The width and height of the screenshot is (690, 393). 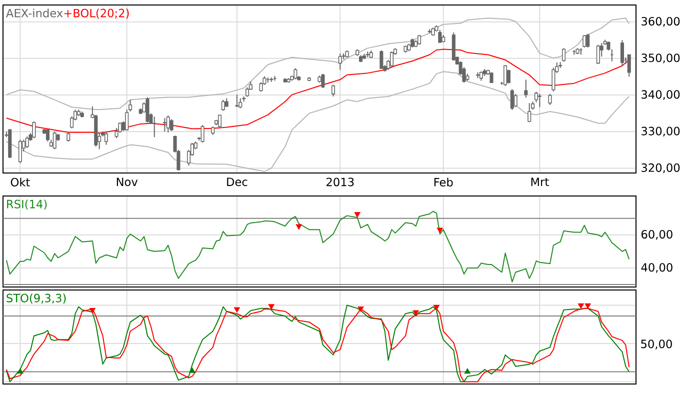 I want to click on x-tick-label: 2013, so click(x=340, y=182).